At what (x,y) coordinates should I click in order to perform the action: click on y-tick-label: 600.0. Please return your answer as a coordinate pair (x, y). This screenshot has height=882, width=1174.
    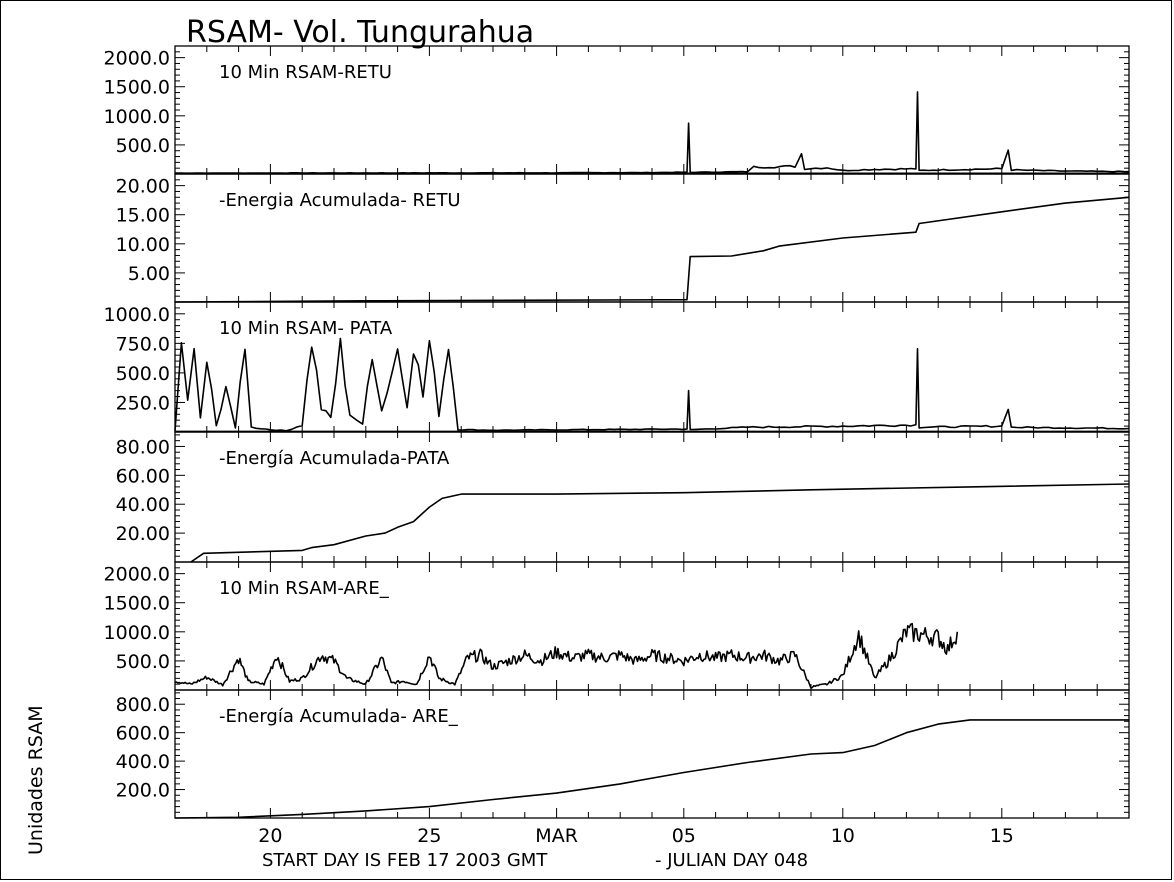
    Looking at the image, I should click on (143, 734).